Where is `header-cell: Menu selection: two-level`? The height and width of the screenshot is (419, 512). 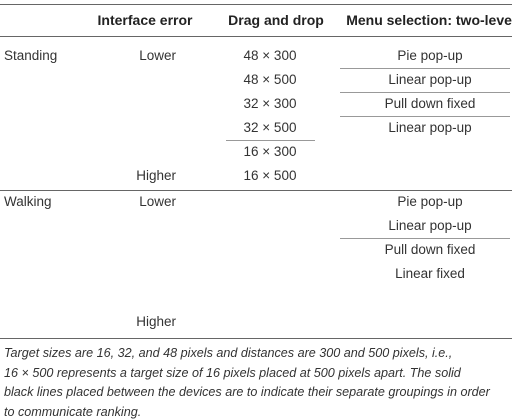 header-cell: Menu selection: two-level is located at coordinates (429, 20).